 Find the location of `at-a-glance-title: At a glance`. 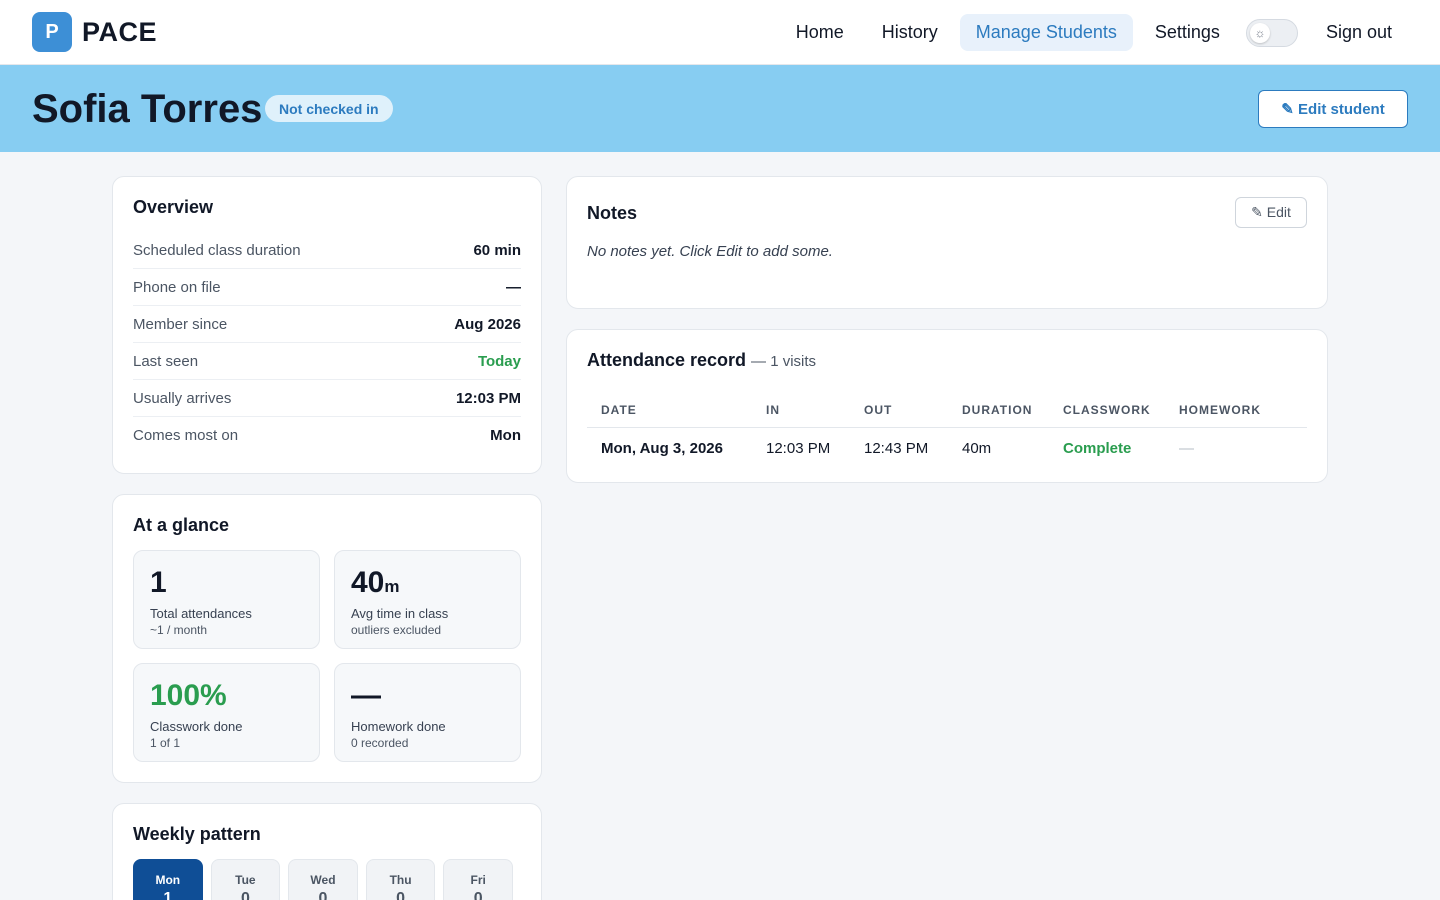

at-a-glance-title: At a glance is located at coordinates (181, 525).